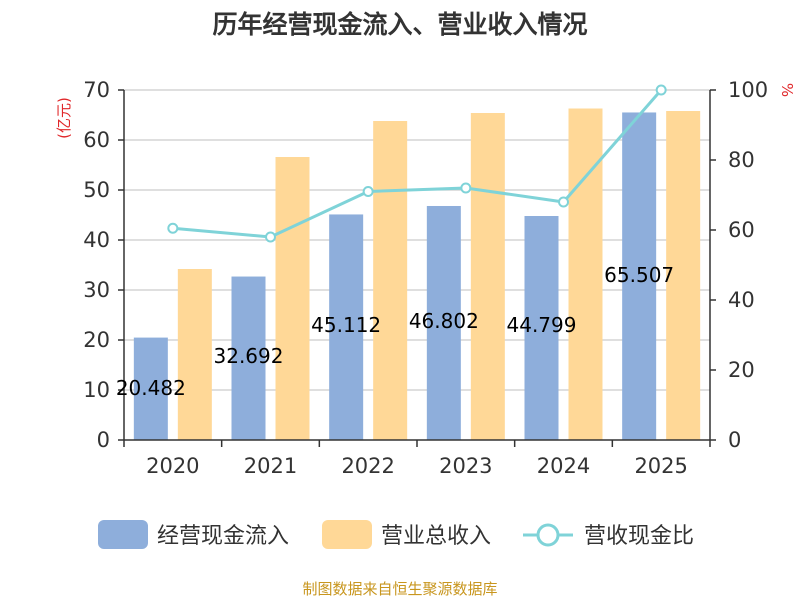 Image resolution: width=800 pixels, height=600 pixels. What do you see at coordinates (172, 466) in the screenshot?
I see `x-tick-label: 2020` at bounding box center [172, 466].